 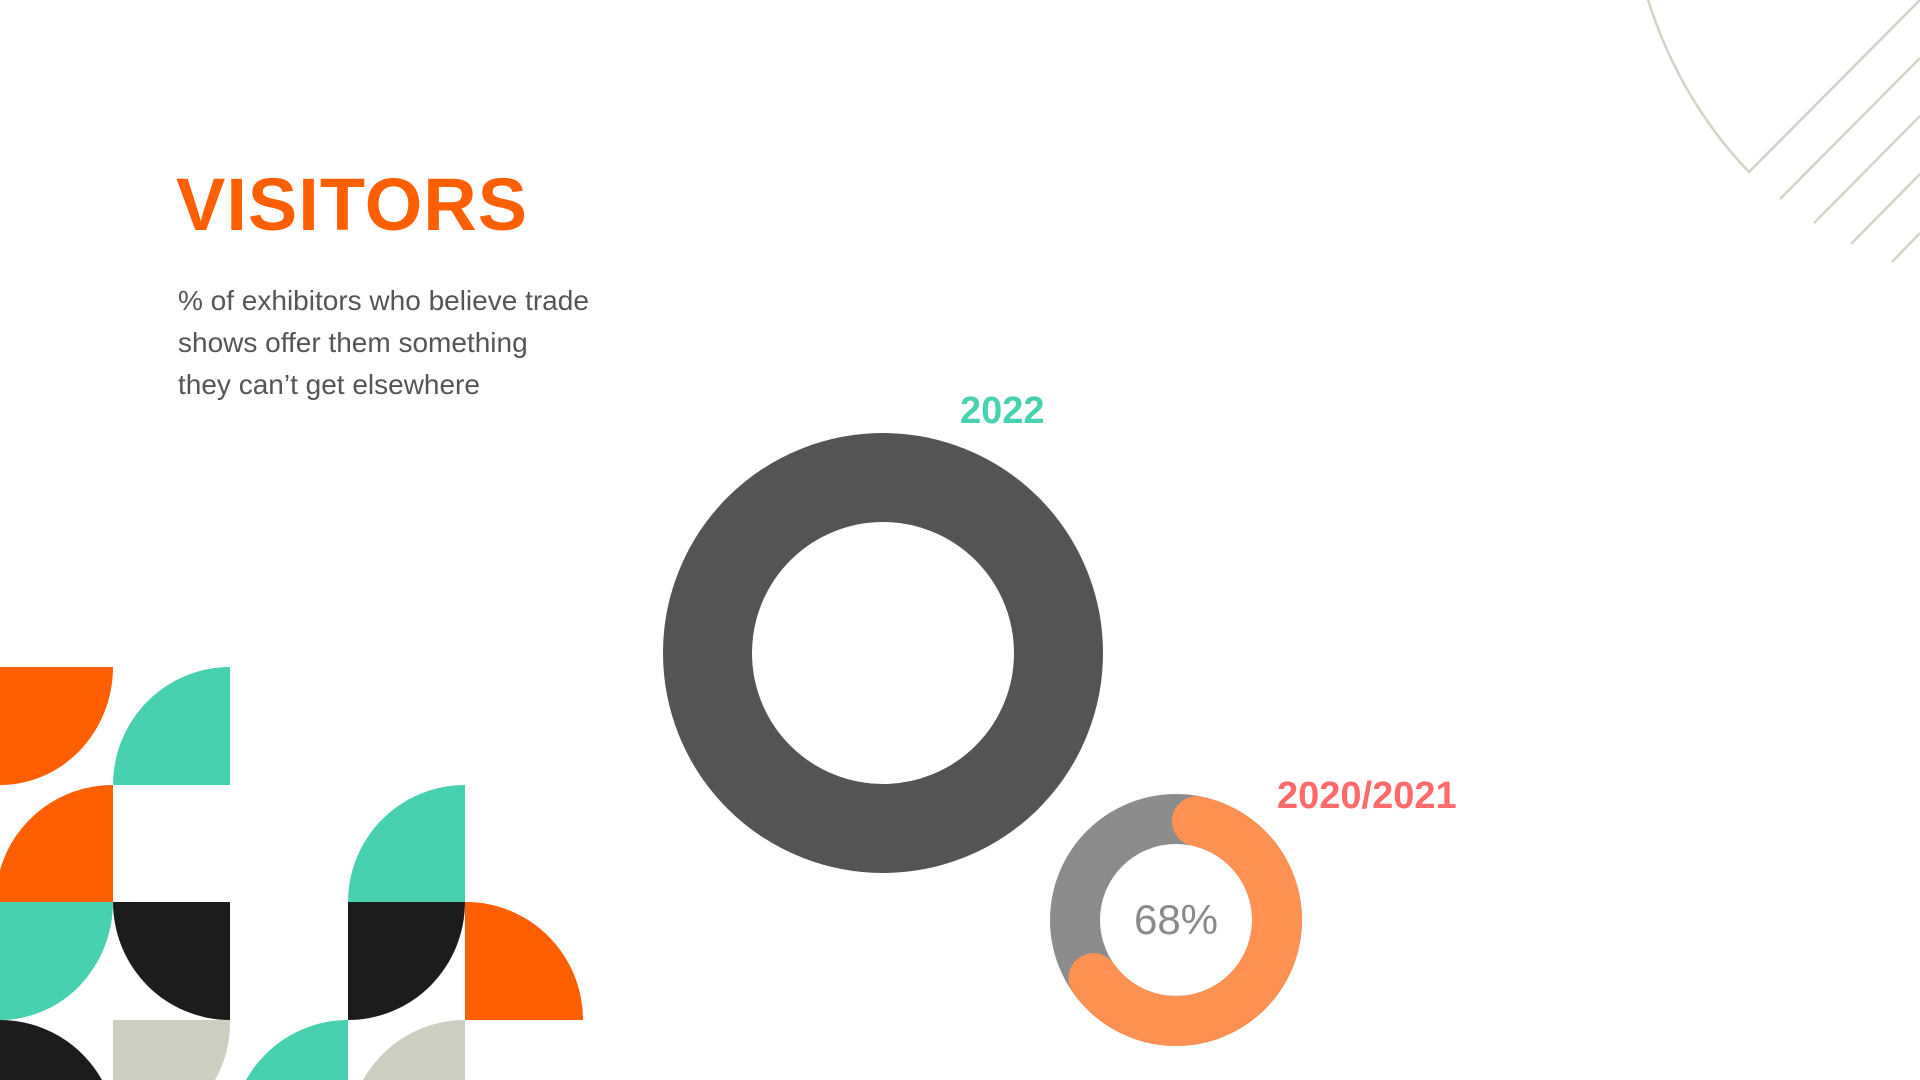 I want to click on decor-arc, so click(x=1783, y=87).